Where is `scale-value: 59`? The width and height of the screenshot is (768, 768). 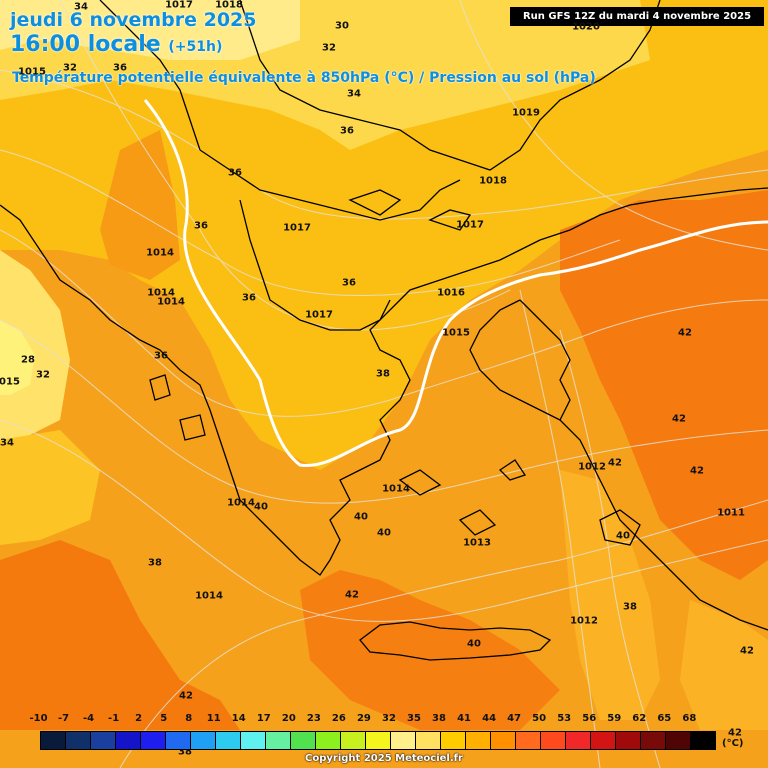
scale-value: 59 is located at coordinates (614, 718).